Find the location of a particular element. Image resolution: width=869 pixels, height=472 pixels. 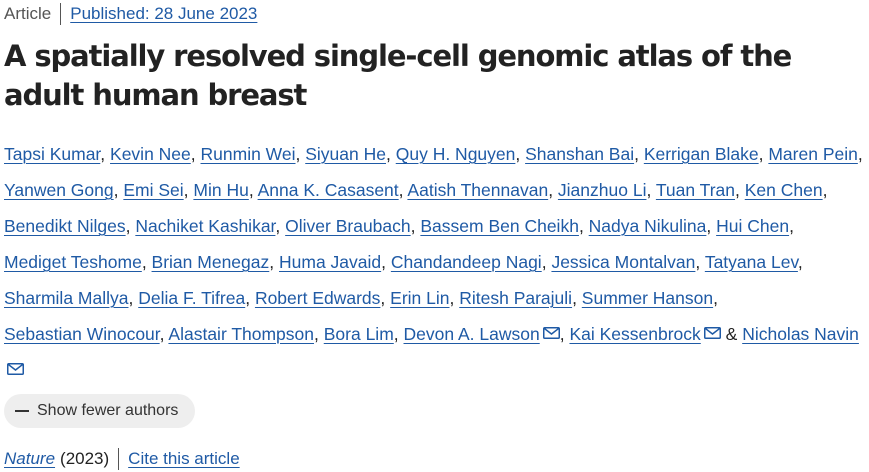

author-link: Kerrigan Blake is located at coordinates (701, 154).